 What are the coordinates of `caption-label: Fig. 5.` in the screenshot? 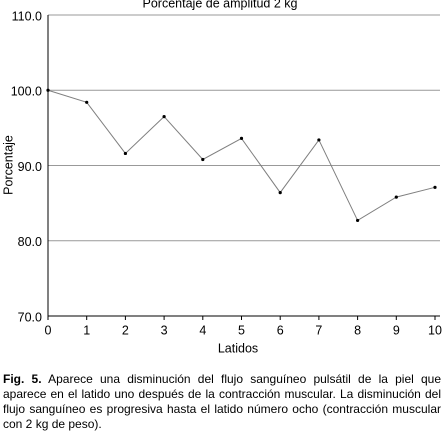 It's located at (22, 379).